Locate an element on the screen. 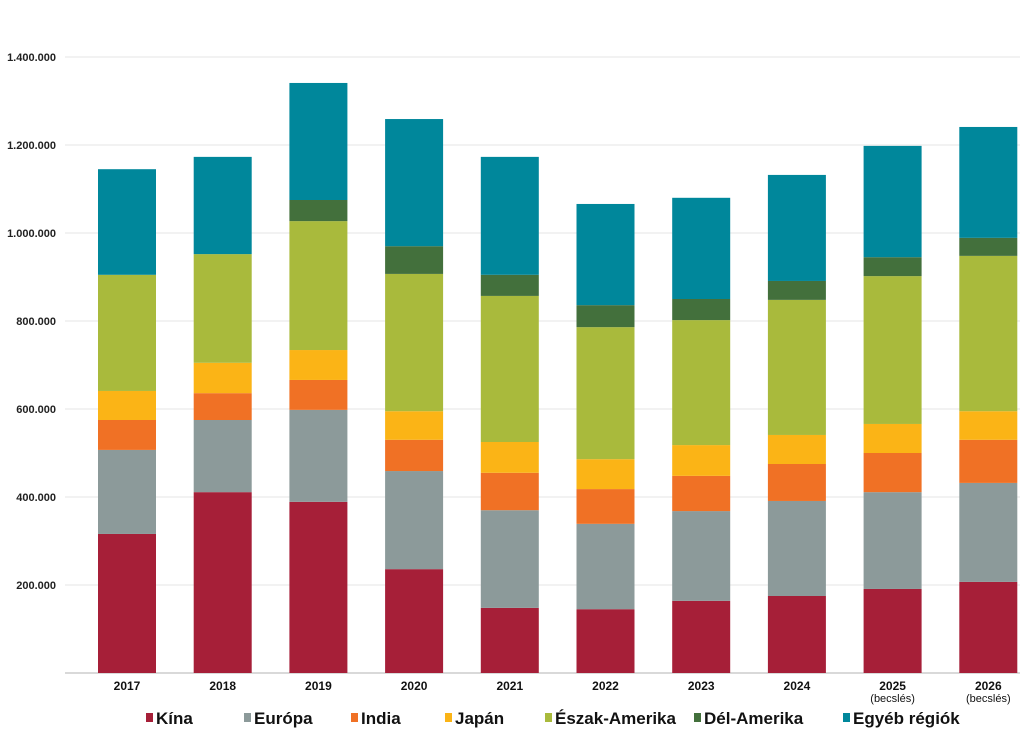 Image resolution: width=1024 pixels, height=744 pixels. legend-label: Észak-Amerika is located at coordinates (616, 718).